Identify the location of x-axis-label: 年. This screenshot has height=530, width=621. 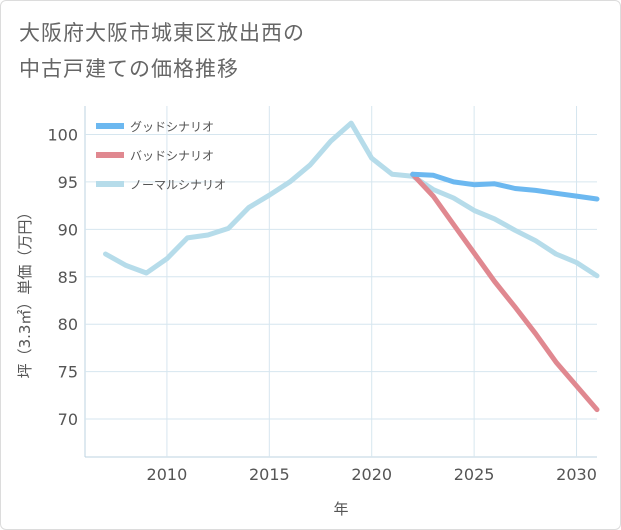
(340, 509).